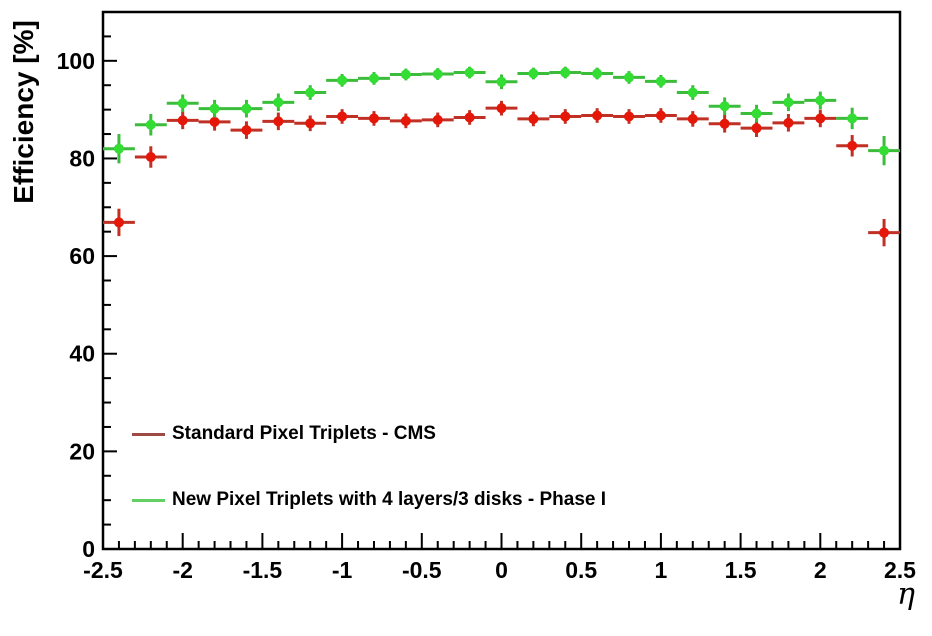 The width and height of the screenshot is (932, 636). What do you see at coordinates (148, 434) in the screenshot?
I see `legend-line-sample-red` at bounding box center [148, 434].